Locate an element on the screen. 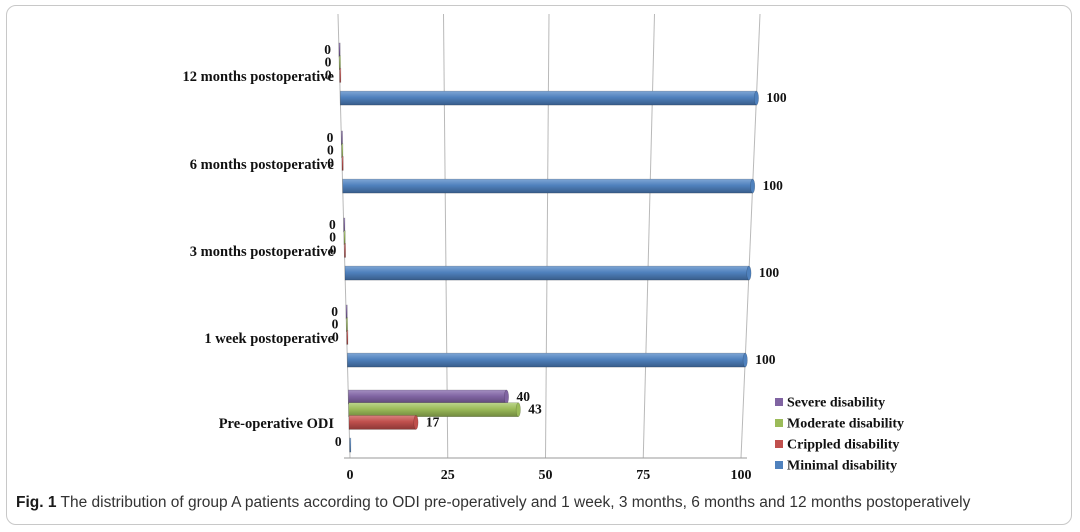  data-label: 40 is located at coordinates (523, 396).